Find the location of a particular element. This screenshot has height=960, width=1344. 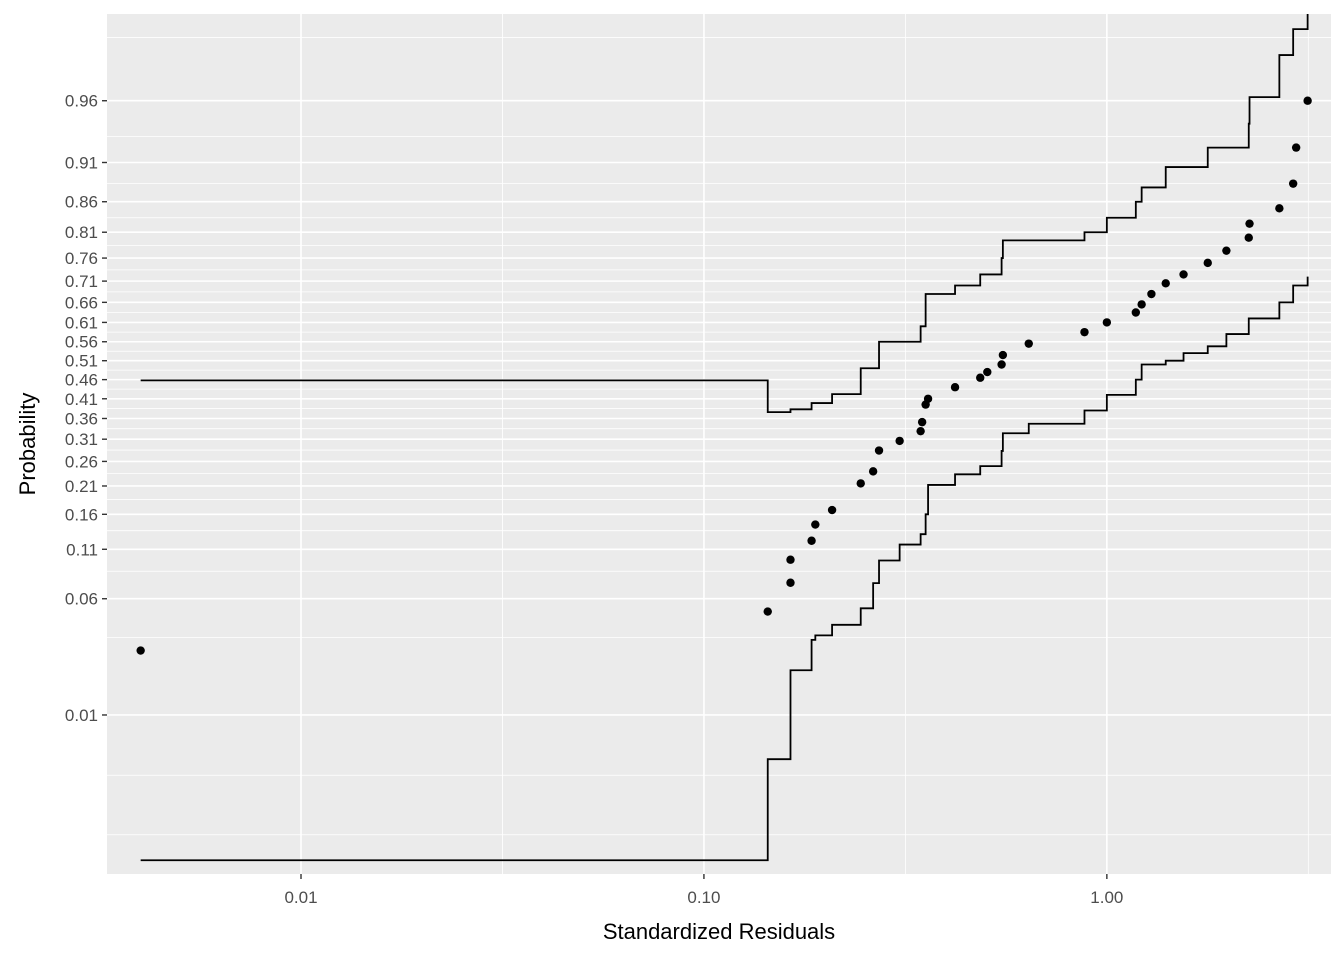

x-axis-title: Standardized Residuals is located at coordinates (719, 931).